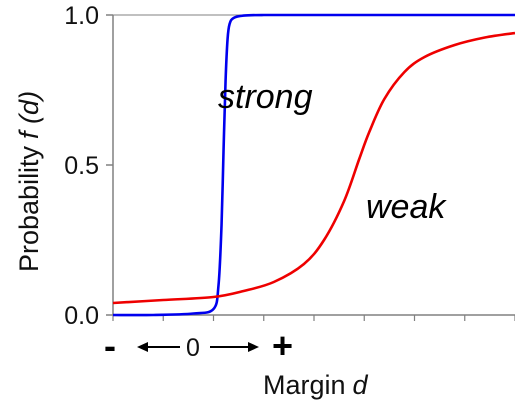 This screenshot has width=515, height=408. I want to click on annotation-weak: weak, so click(406, 207).